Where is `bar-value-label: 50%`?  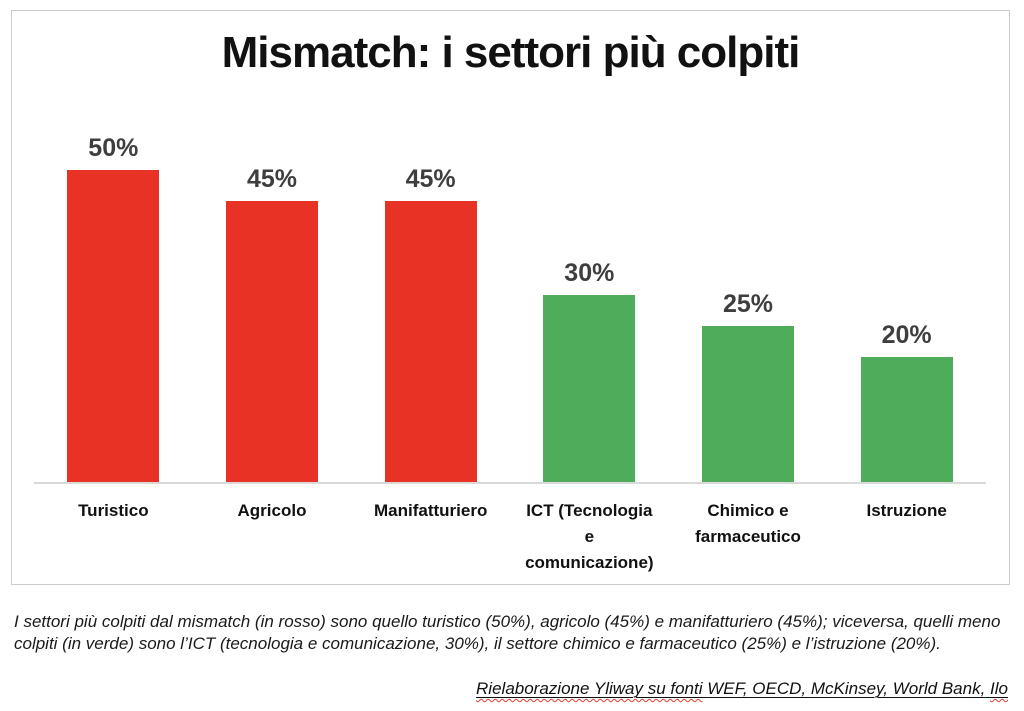
bar-value-label: 50% is located at coordinates (113, 148).